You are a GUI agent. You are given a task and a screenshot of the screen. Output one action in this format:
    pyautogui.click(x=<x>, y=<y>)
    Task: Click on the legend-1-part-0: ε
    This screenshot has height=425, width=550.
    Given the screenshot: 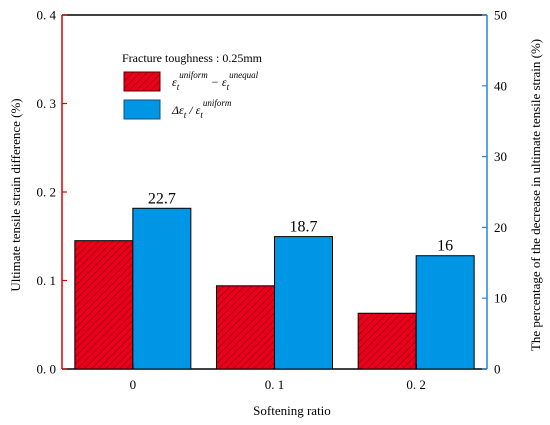 What is the action you would take?
    pyautogui.click(x=174, y=82)
    